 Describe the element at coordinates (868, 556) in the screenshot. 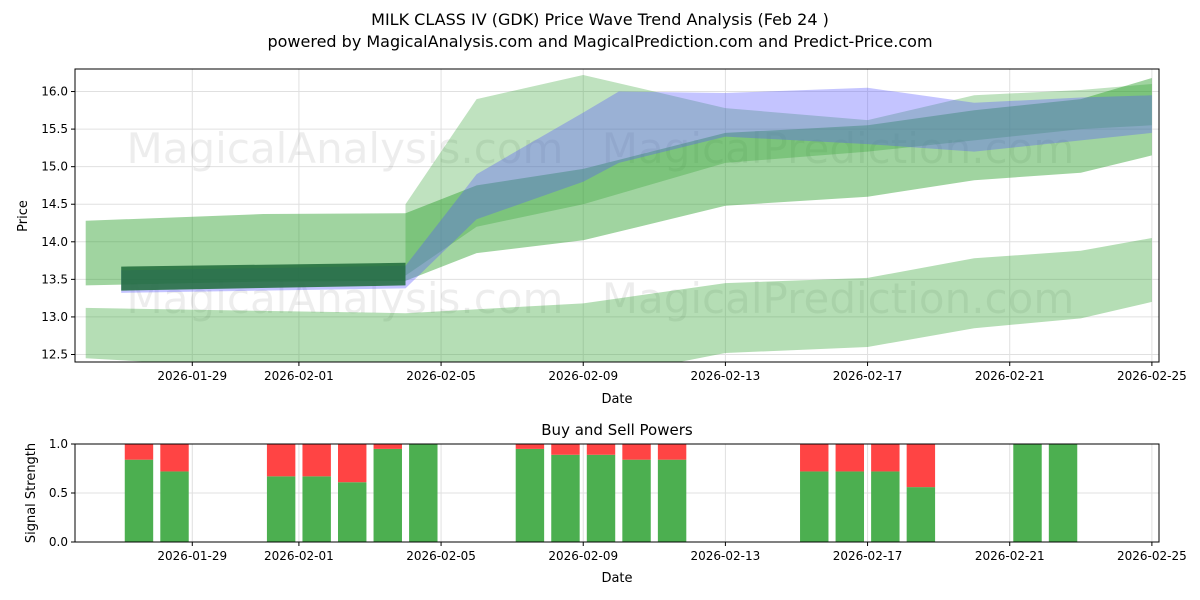

I see `signal-x-tick-label: 2026-02-17` at that location.